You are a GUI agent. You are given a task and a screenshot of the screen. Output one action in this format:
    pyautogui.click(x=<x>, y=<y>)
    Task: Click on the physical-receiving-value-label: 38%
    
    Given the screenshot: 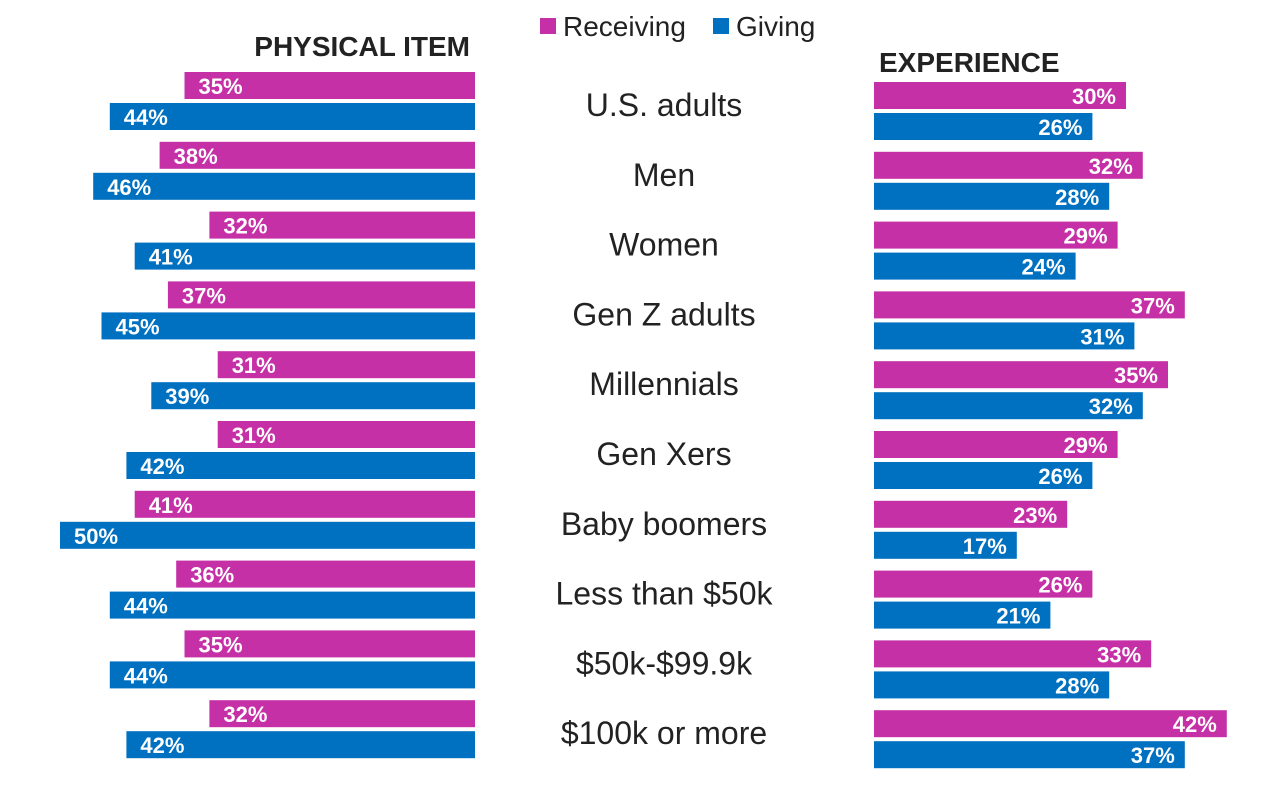 What is the action you would take?
    pyautogui.click(x=196, y=156)
    